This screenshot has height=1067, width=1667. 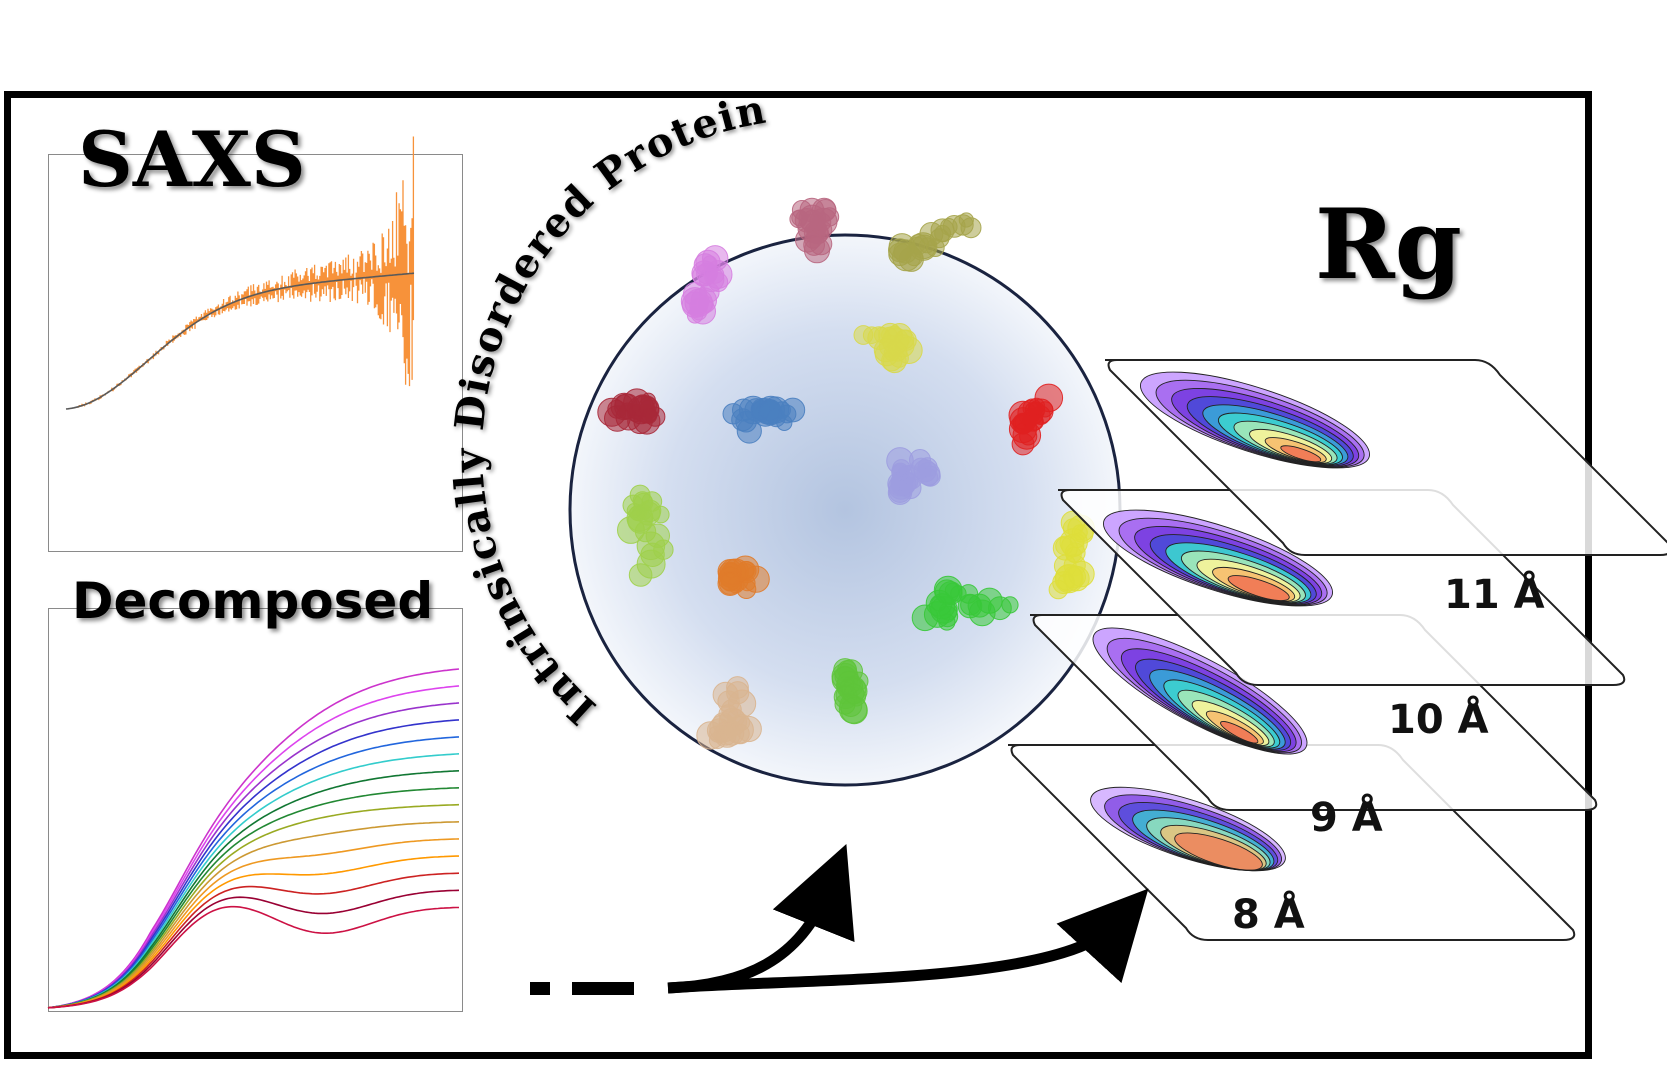 What do you see at coordinates (192, 159) in the screenshot?
I see `saxs-title: SAXS` at bounding box center [192, 159].